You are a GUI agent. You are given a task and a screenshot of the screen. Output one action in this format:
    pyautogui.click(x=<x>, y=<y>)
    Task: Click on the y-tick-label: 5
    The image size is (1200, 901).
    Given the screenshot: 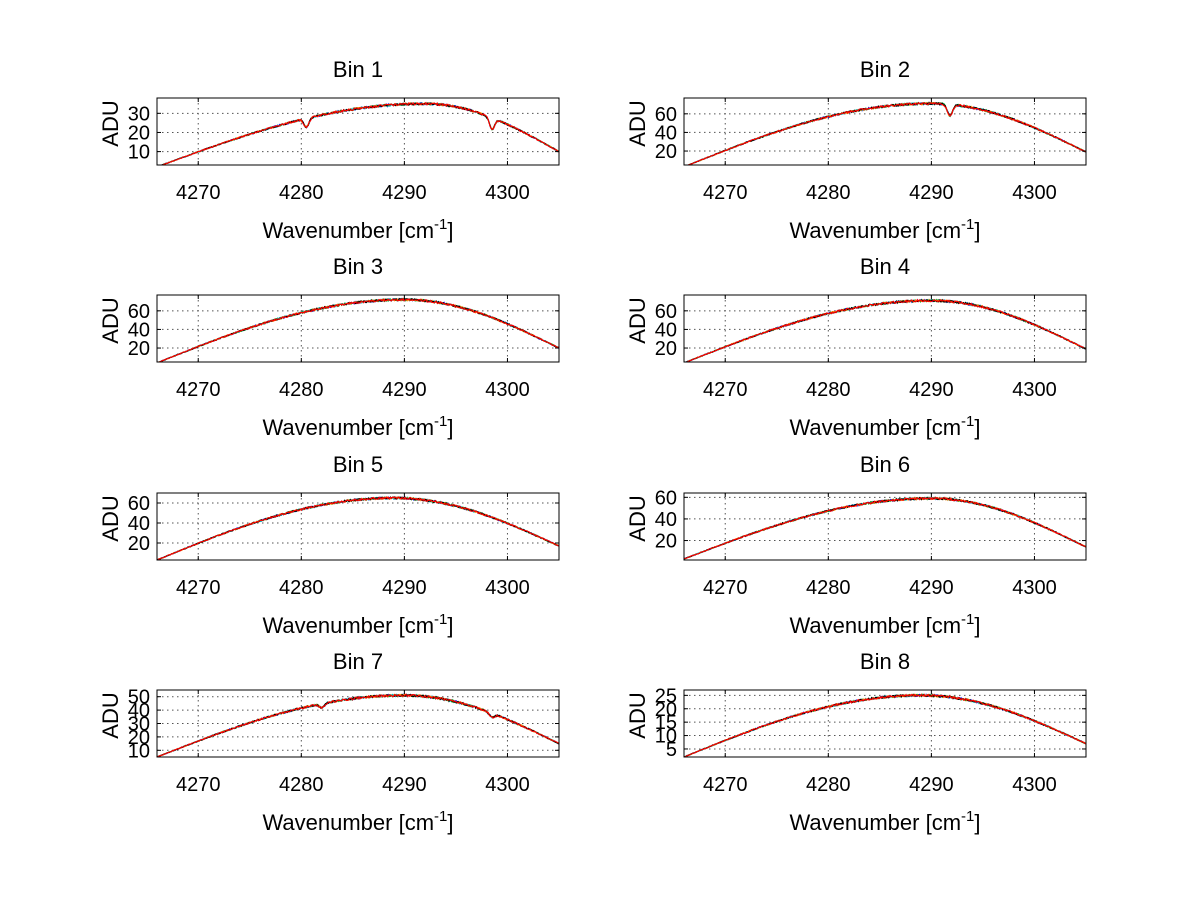 What is the action you would take?
    pyautogui.click(x=671, y=750)
    